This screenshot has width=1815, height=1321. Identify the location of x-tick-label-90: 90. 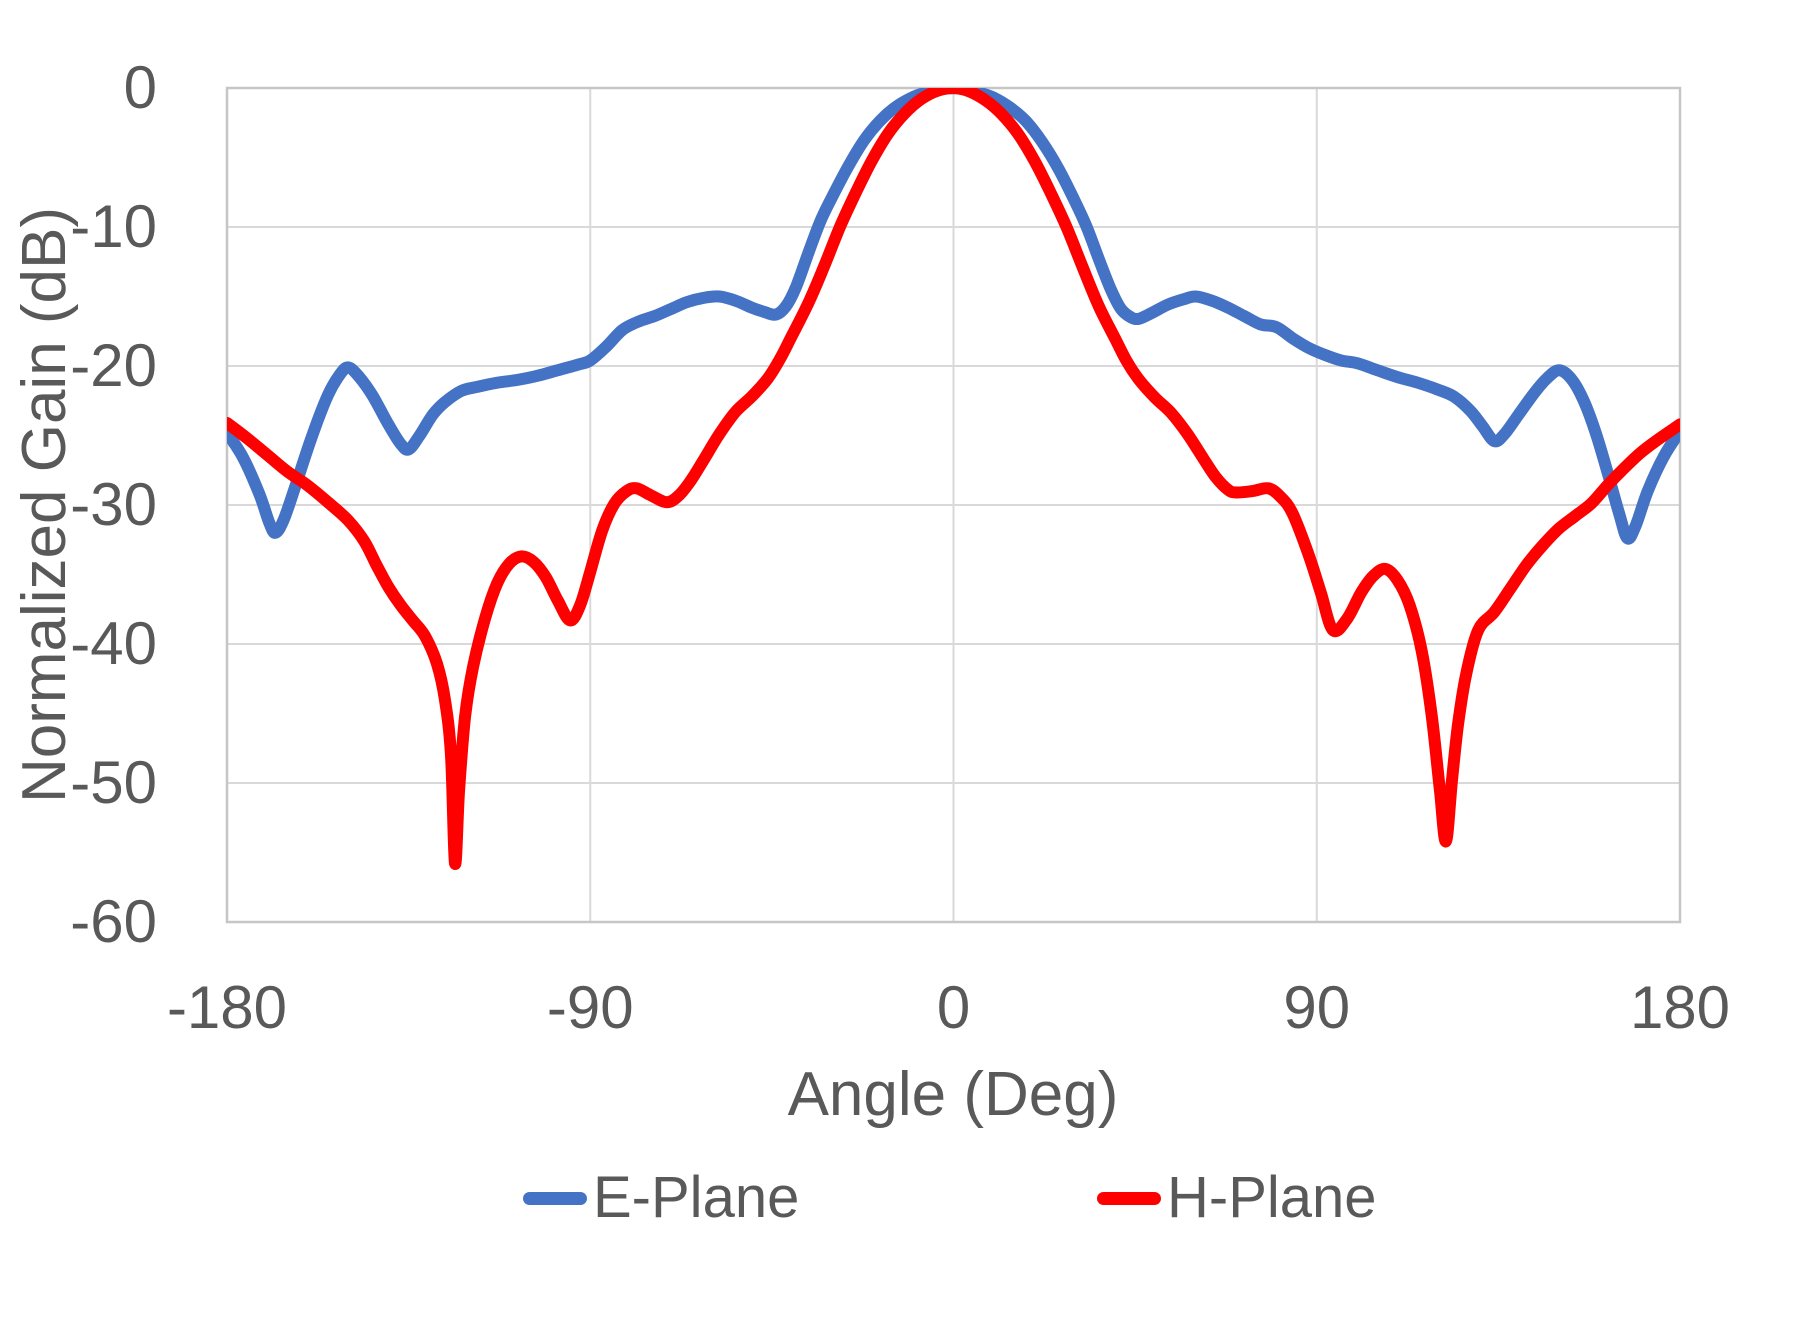
(1317, 1007).